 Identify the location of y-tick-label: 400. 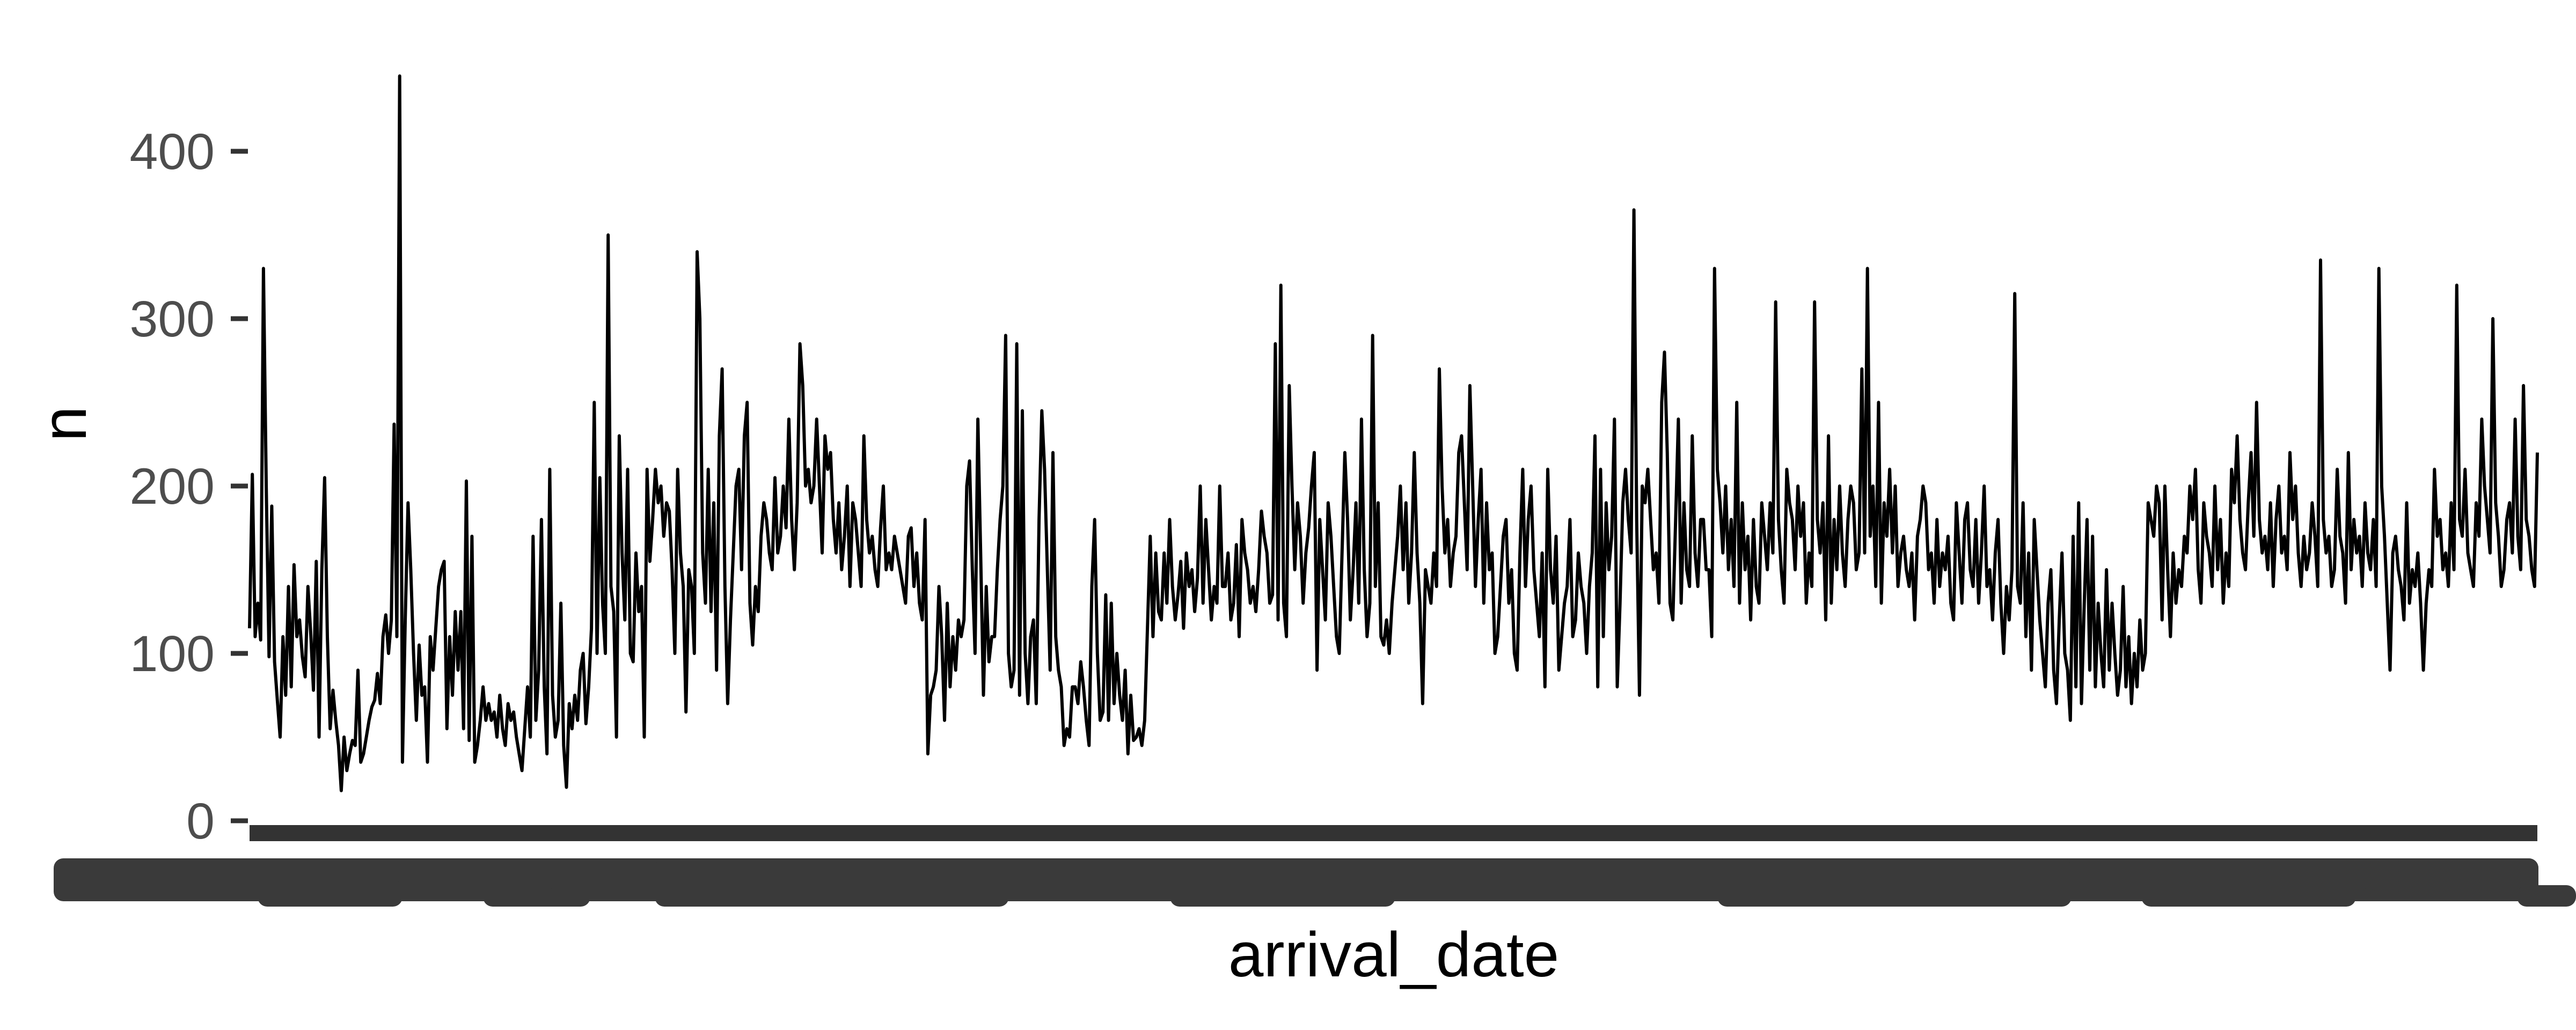
(172, 152).